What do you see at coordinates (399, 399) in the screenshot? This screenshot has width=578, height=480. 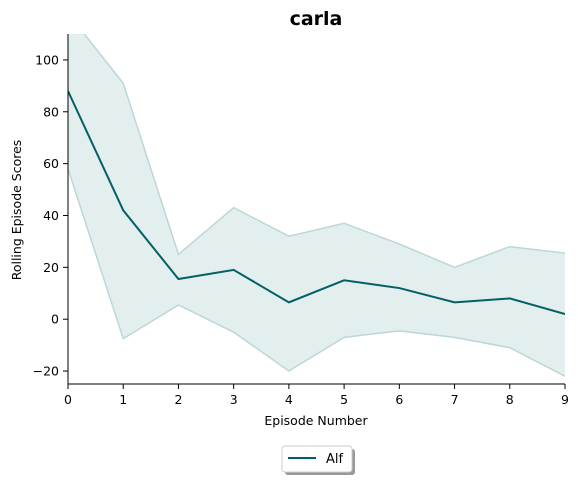 I see `x-tick-label: 6` at bounding box center [399, 399].